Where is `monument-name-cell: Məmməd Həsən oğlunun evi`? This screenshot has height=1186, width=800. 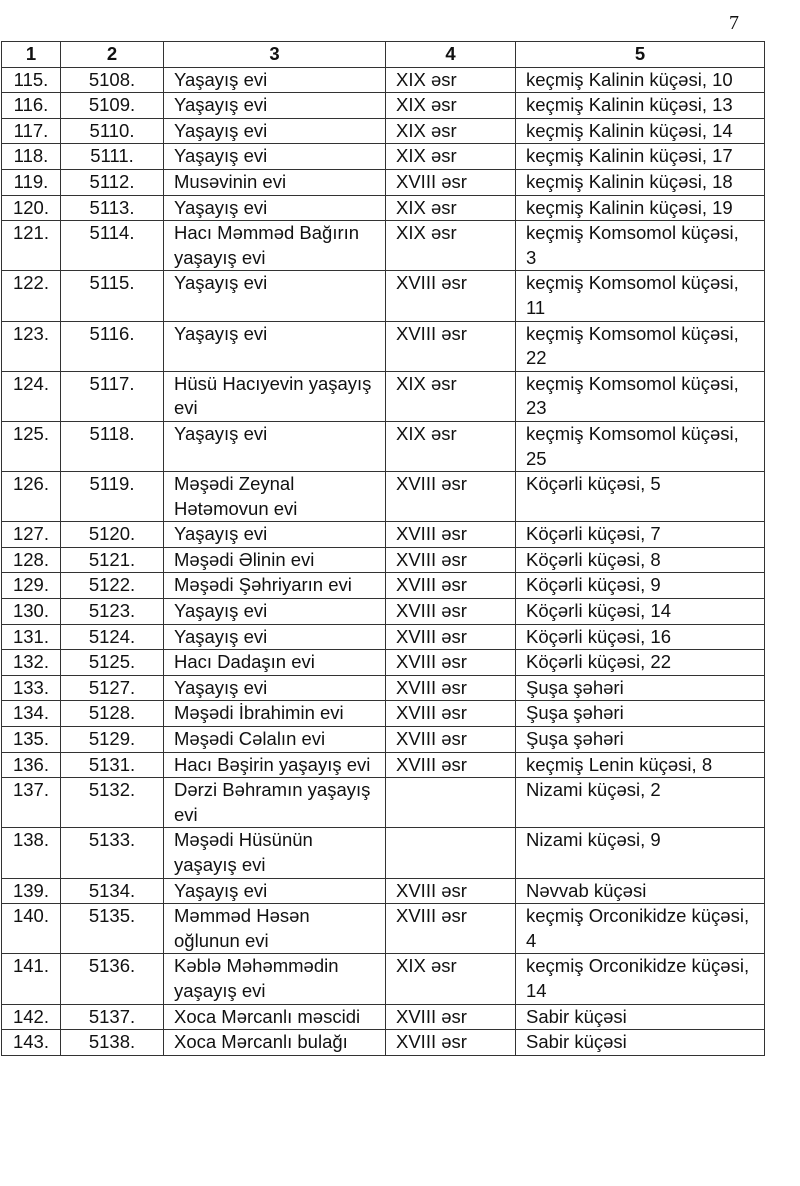
monument-name-cell: Məmməd Həsən oğlunun evi is located at coordinates (274, 929).